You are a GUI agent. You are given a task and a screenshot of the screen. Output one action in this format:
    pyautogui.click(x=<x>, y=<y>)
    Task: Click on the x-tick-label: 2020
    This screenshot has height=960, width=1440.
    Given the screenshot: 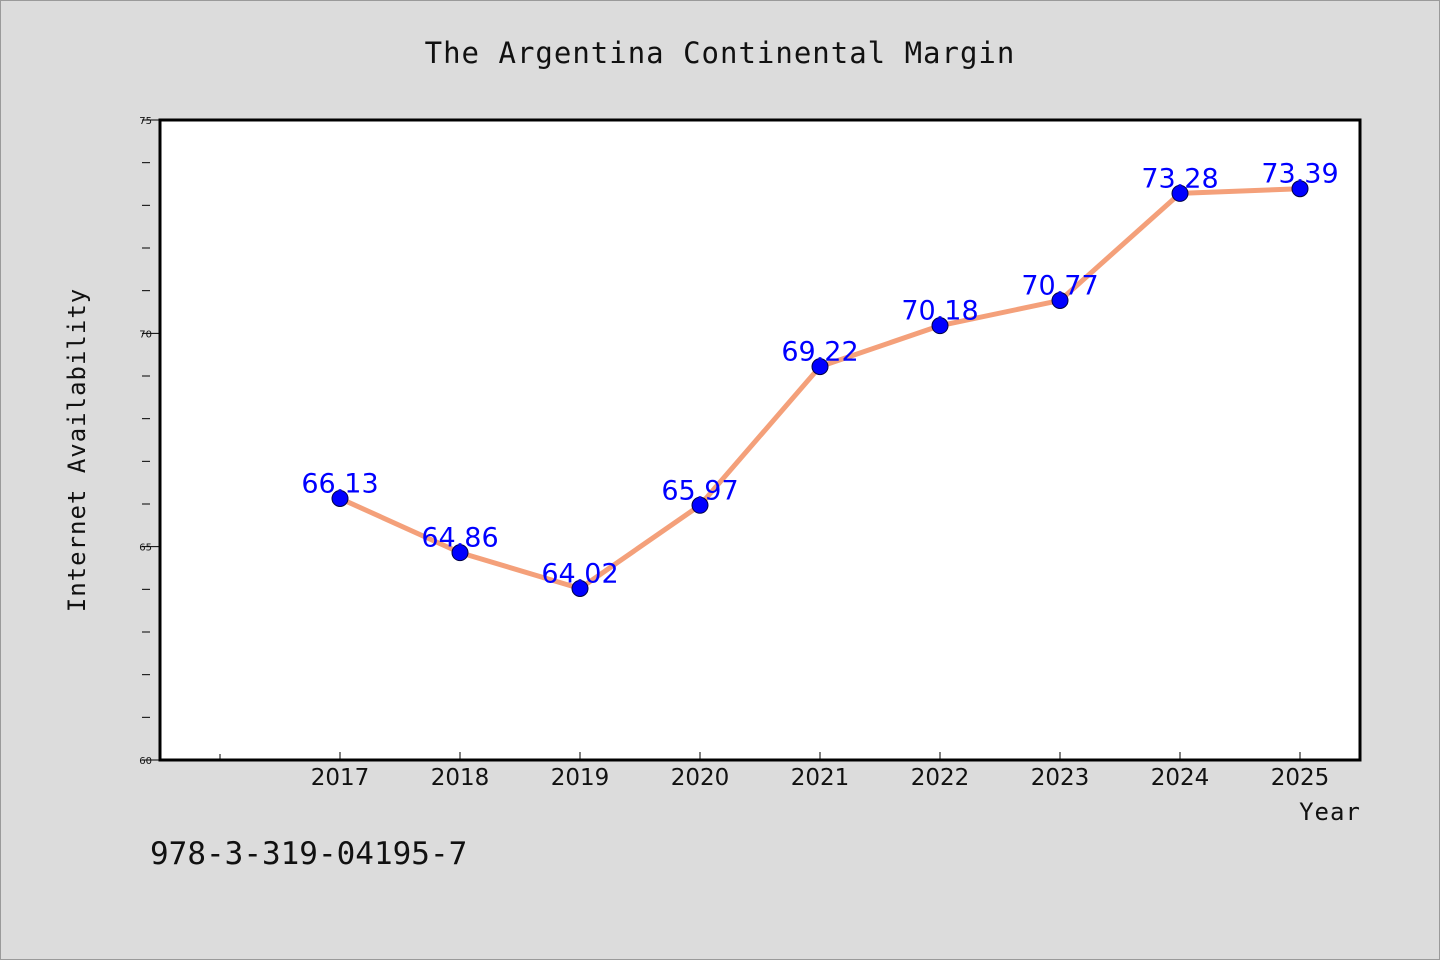 What is the action you would take?
    pyautogui.click(x=700, y=778)
    